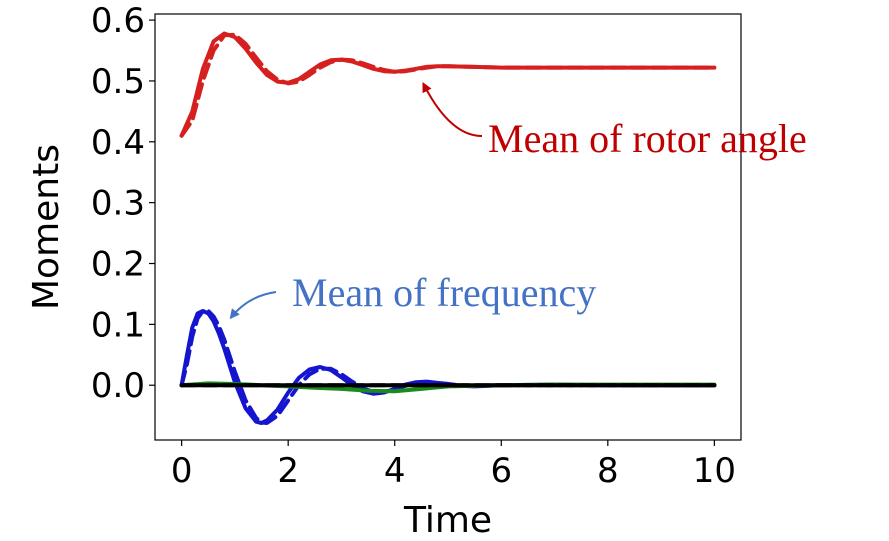 The image size is (889, 541). Describe the element at coordinates (182, 471) in the screenshot. I see `x-tick-label: 0` at that location.